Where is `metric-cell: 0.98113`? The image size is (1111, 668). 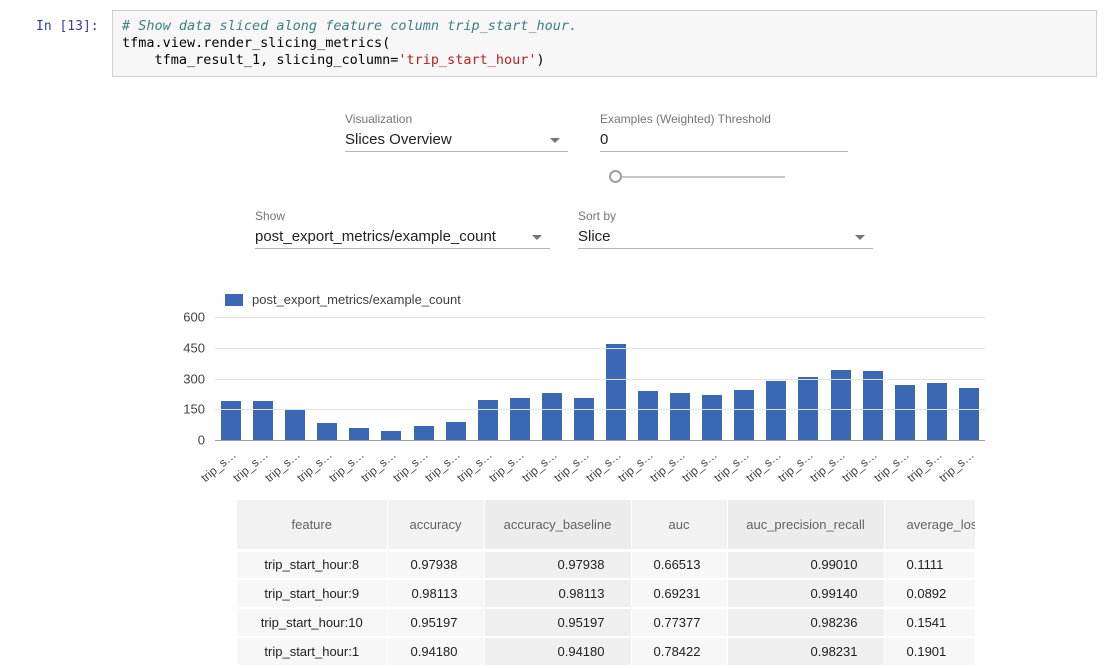 metric-cell: 0.98113 is located at coordinates (436, 594).